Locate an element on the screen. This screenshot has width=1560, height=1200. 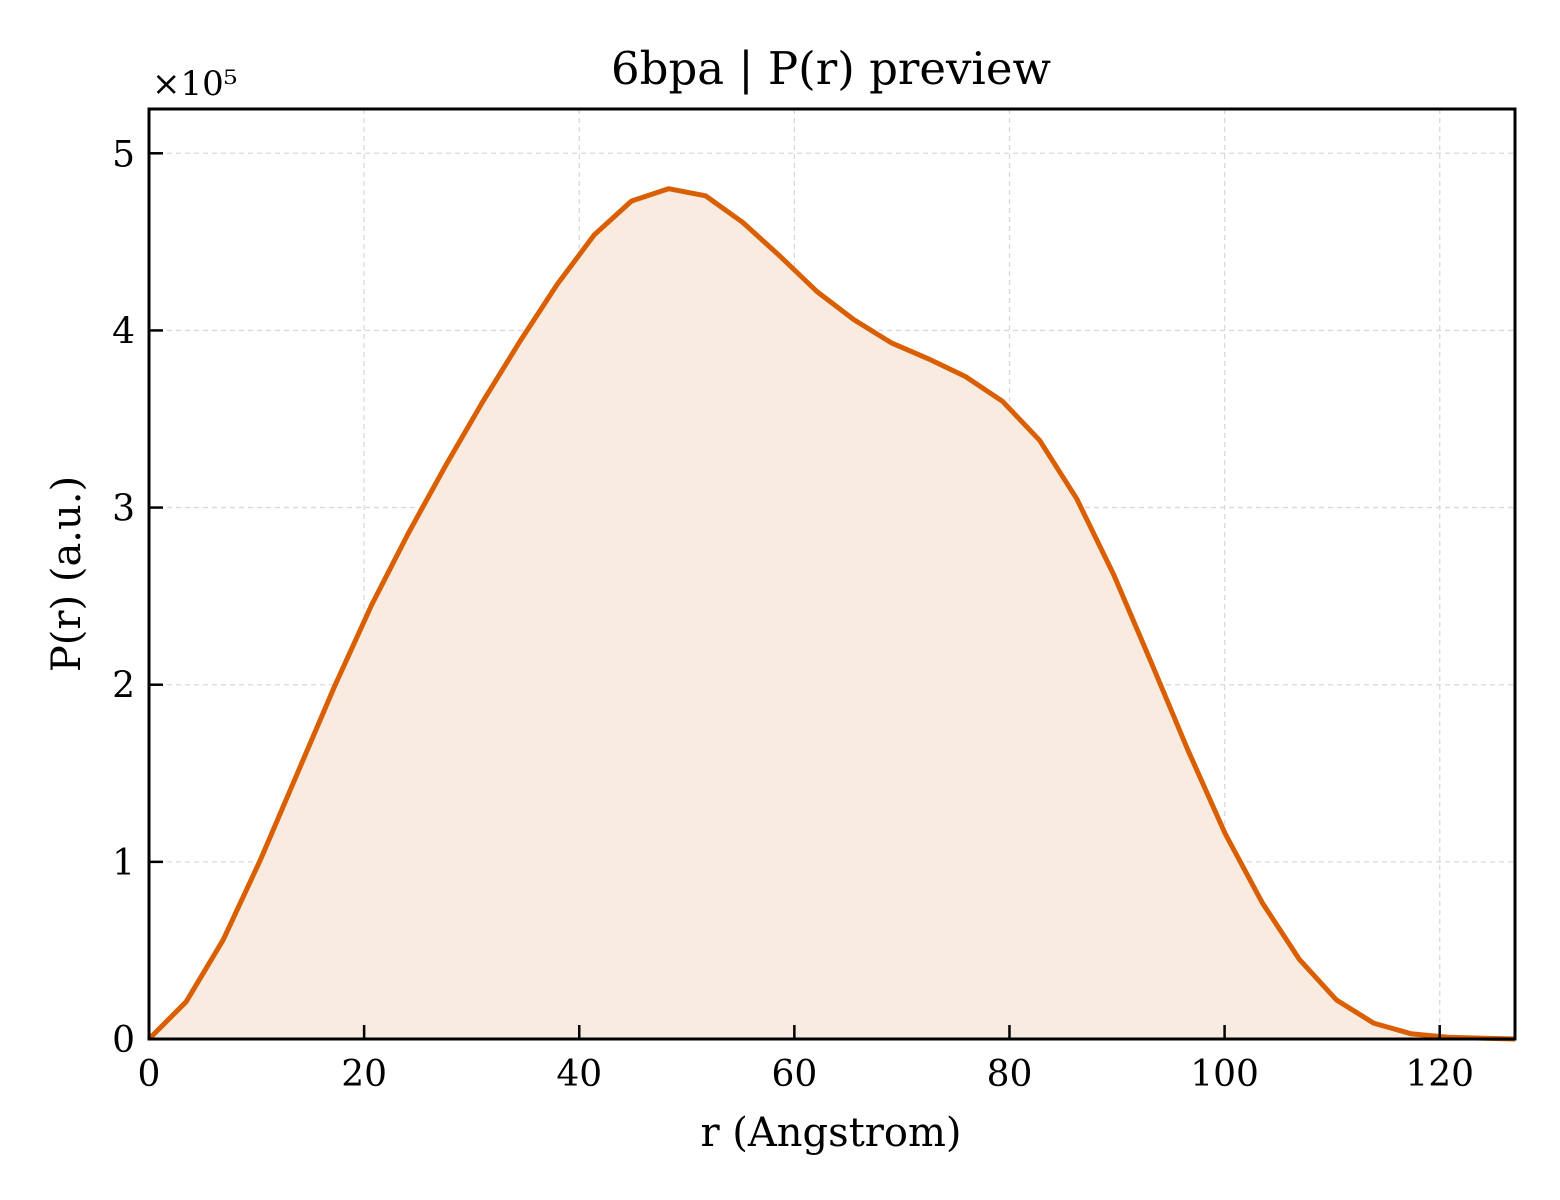
x-tick-label: 40 is located at coordinates (579, 1074).